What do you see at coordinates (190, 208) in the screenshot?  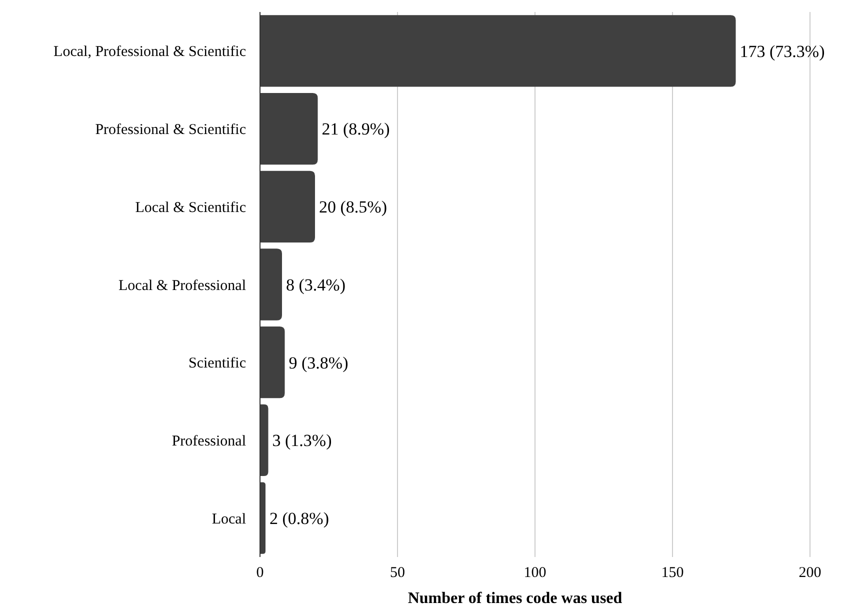 I see `y-tick-label: Local & Scientific` at bounding box center [190, 208].